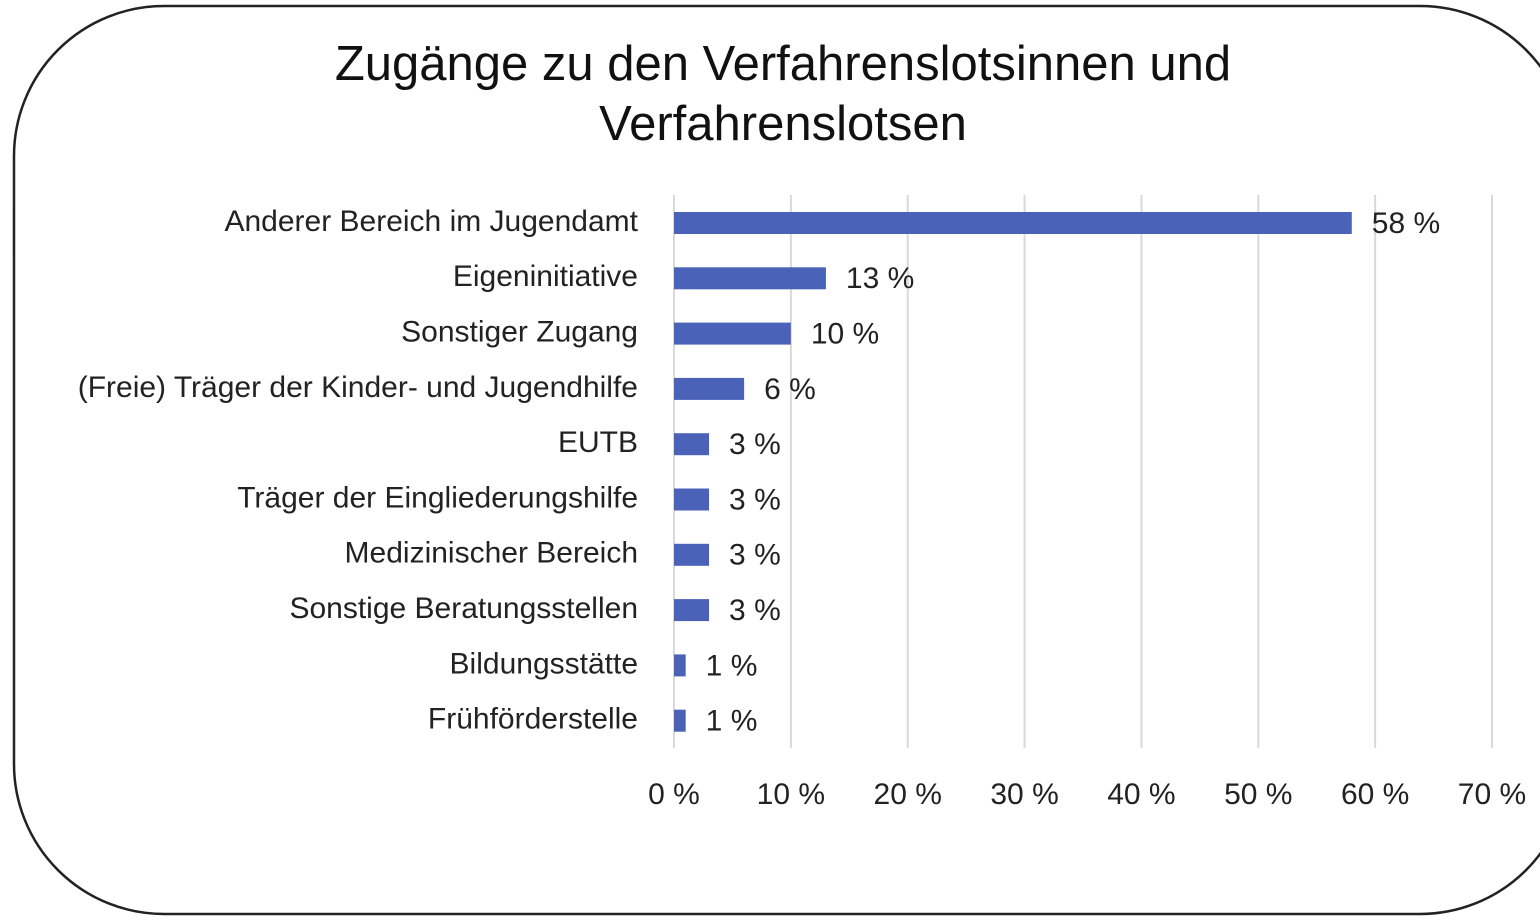  What do you see at coordinates (1375, 794) in the screenshot?
I see `x-tick-label: 60 %` at bounding box center [1375, 794].